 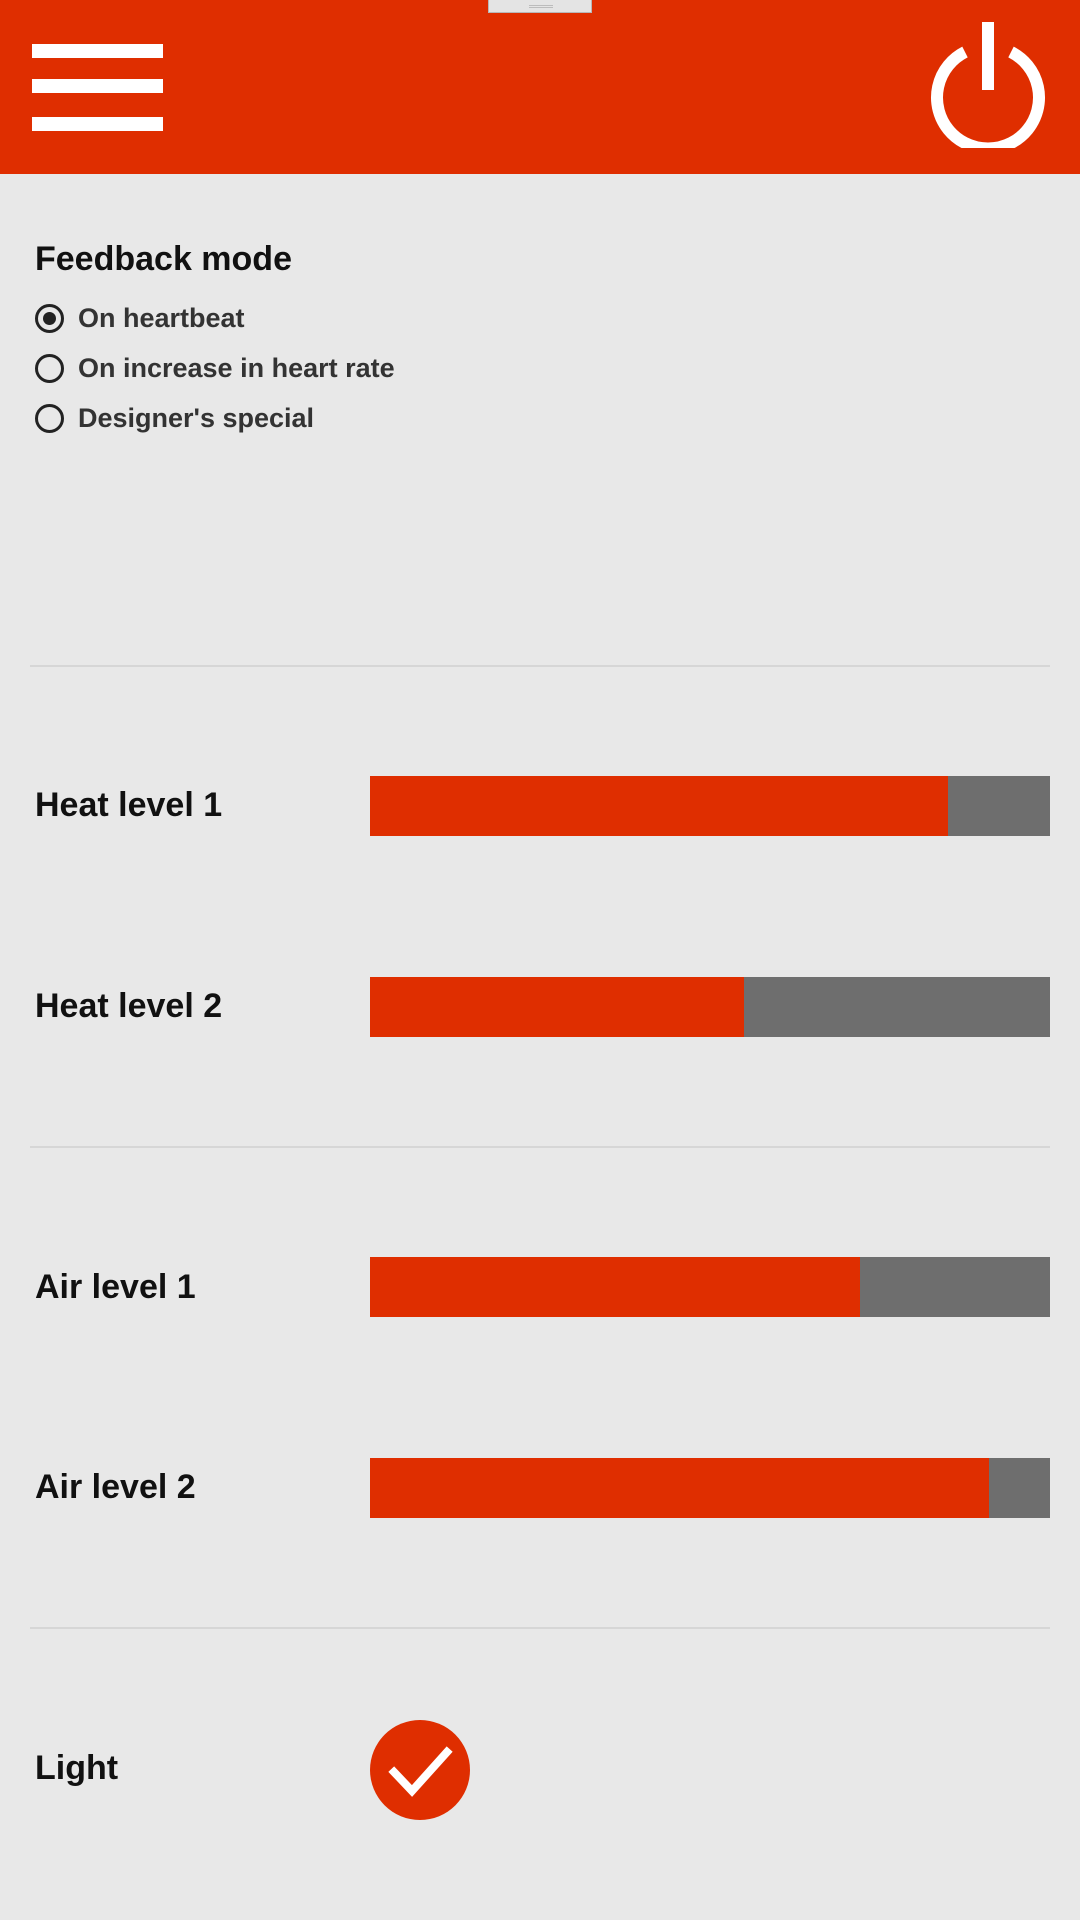 What do you see at coordinates (161, 317) in the screenshot?
I see `radio-label: On heartbeat` at bounding box center [161, 317].